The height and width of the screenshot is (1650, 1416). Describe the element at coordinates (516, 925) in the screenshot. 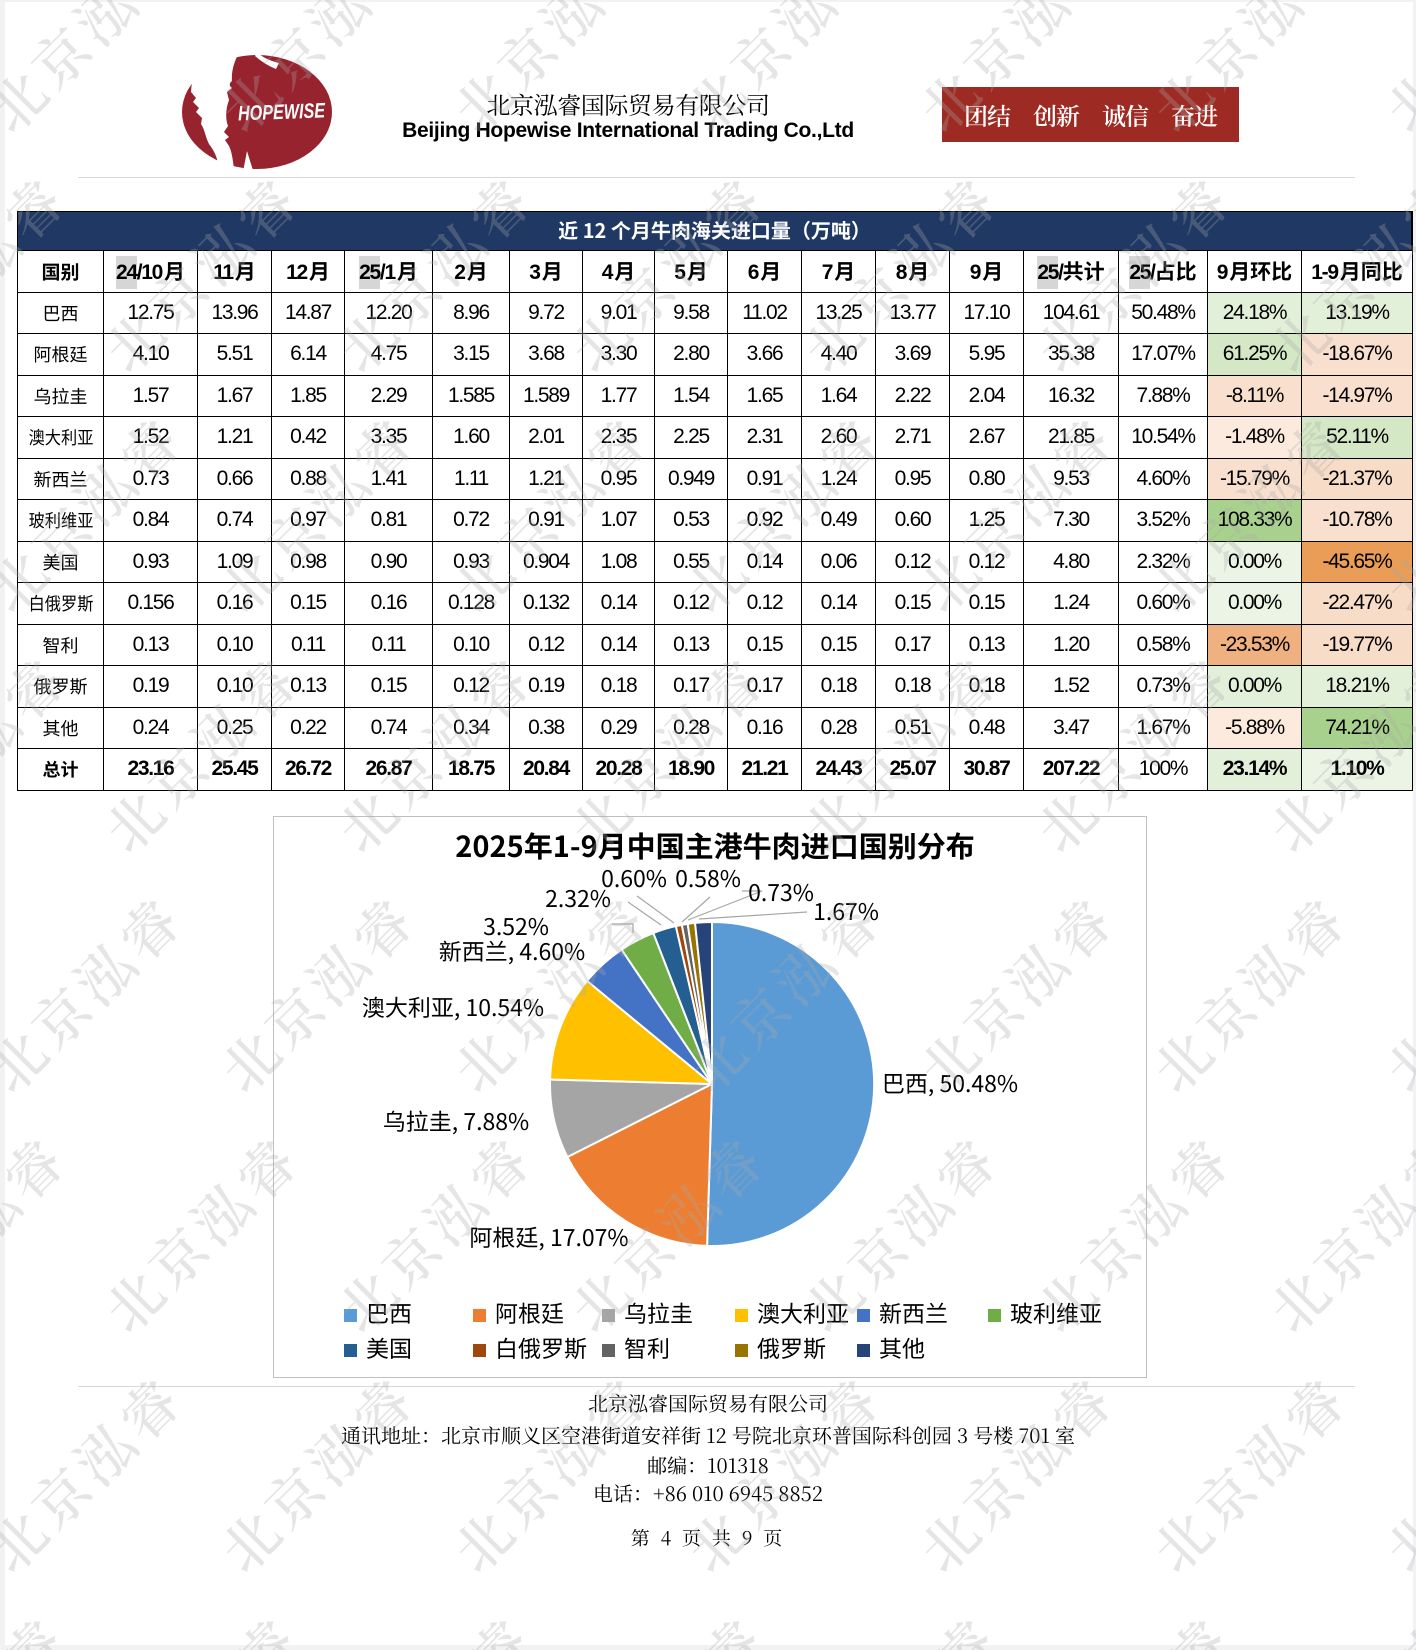

I see `svg-text: 3.52%` at that location.